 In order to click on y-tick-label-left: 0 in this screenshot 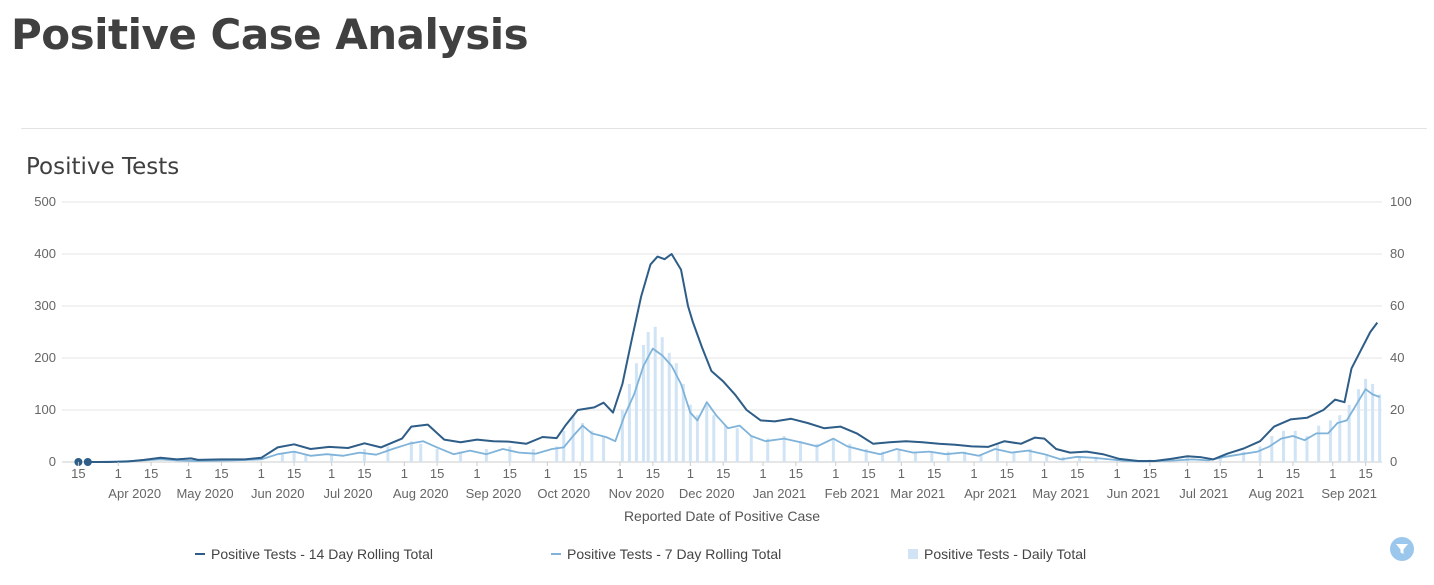, I will do `click(52, 461)`.